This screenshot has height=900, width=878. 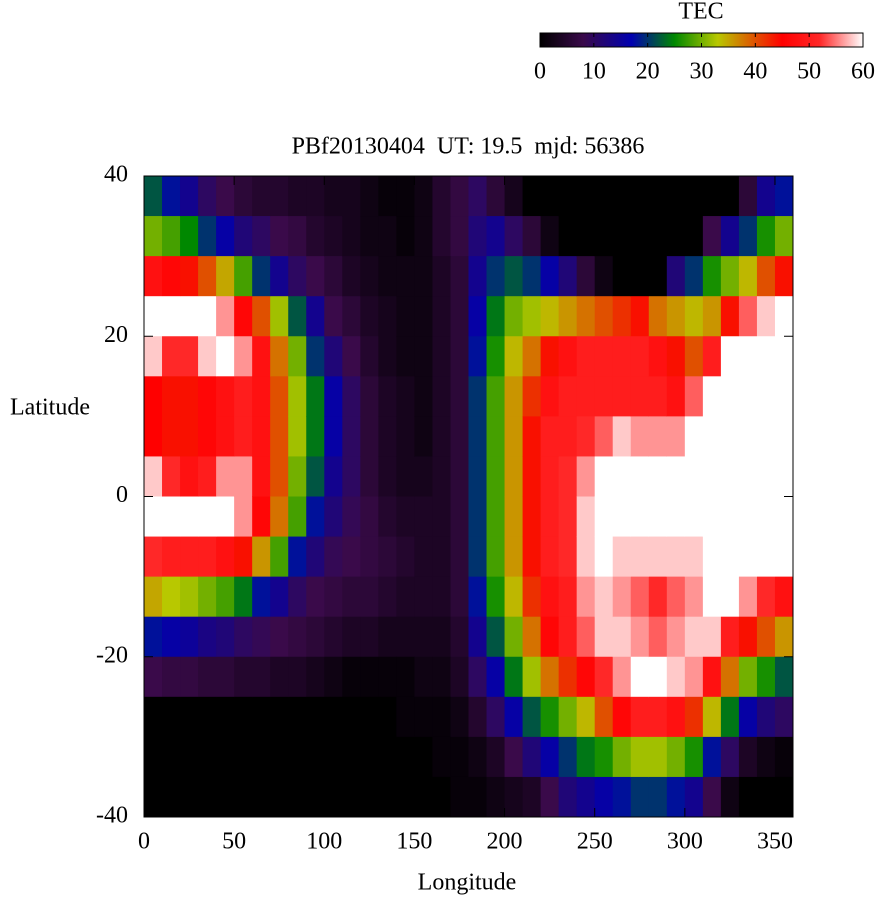 I want to click on colorbar-tick-label: 0, so click(x=540, y=72).